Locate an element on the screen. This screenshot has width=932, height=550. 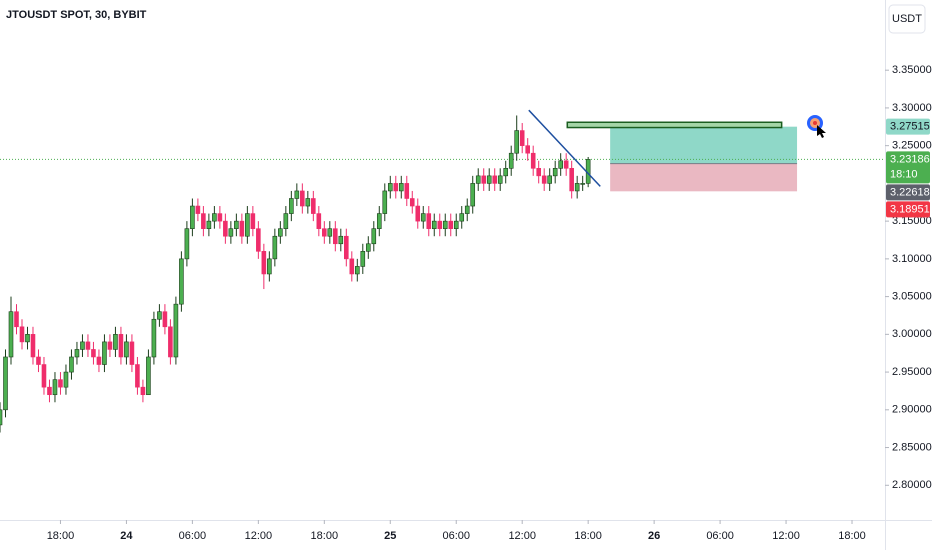
x-tick-label: 26 is located at coordinates (654, 536).